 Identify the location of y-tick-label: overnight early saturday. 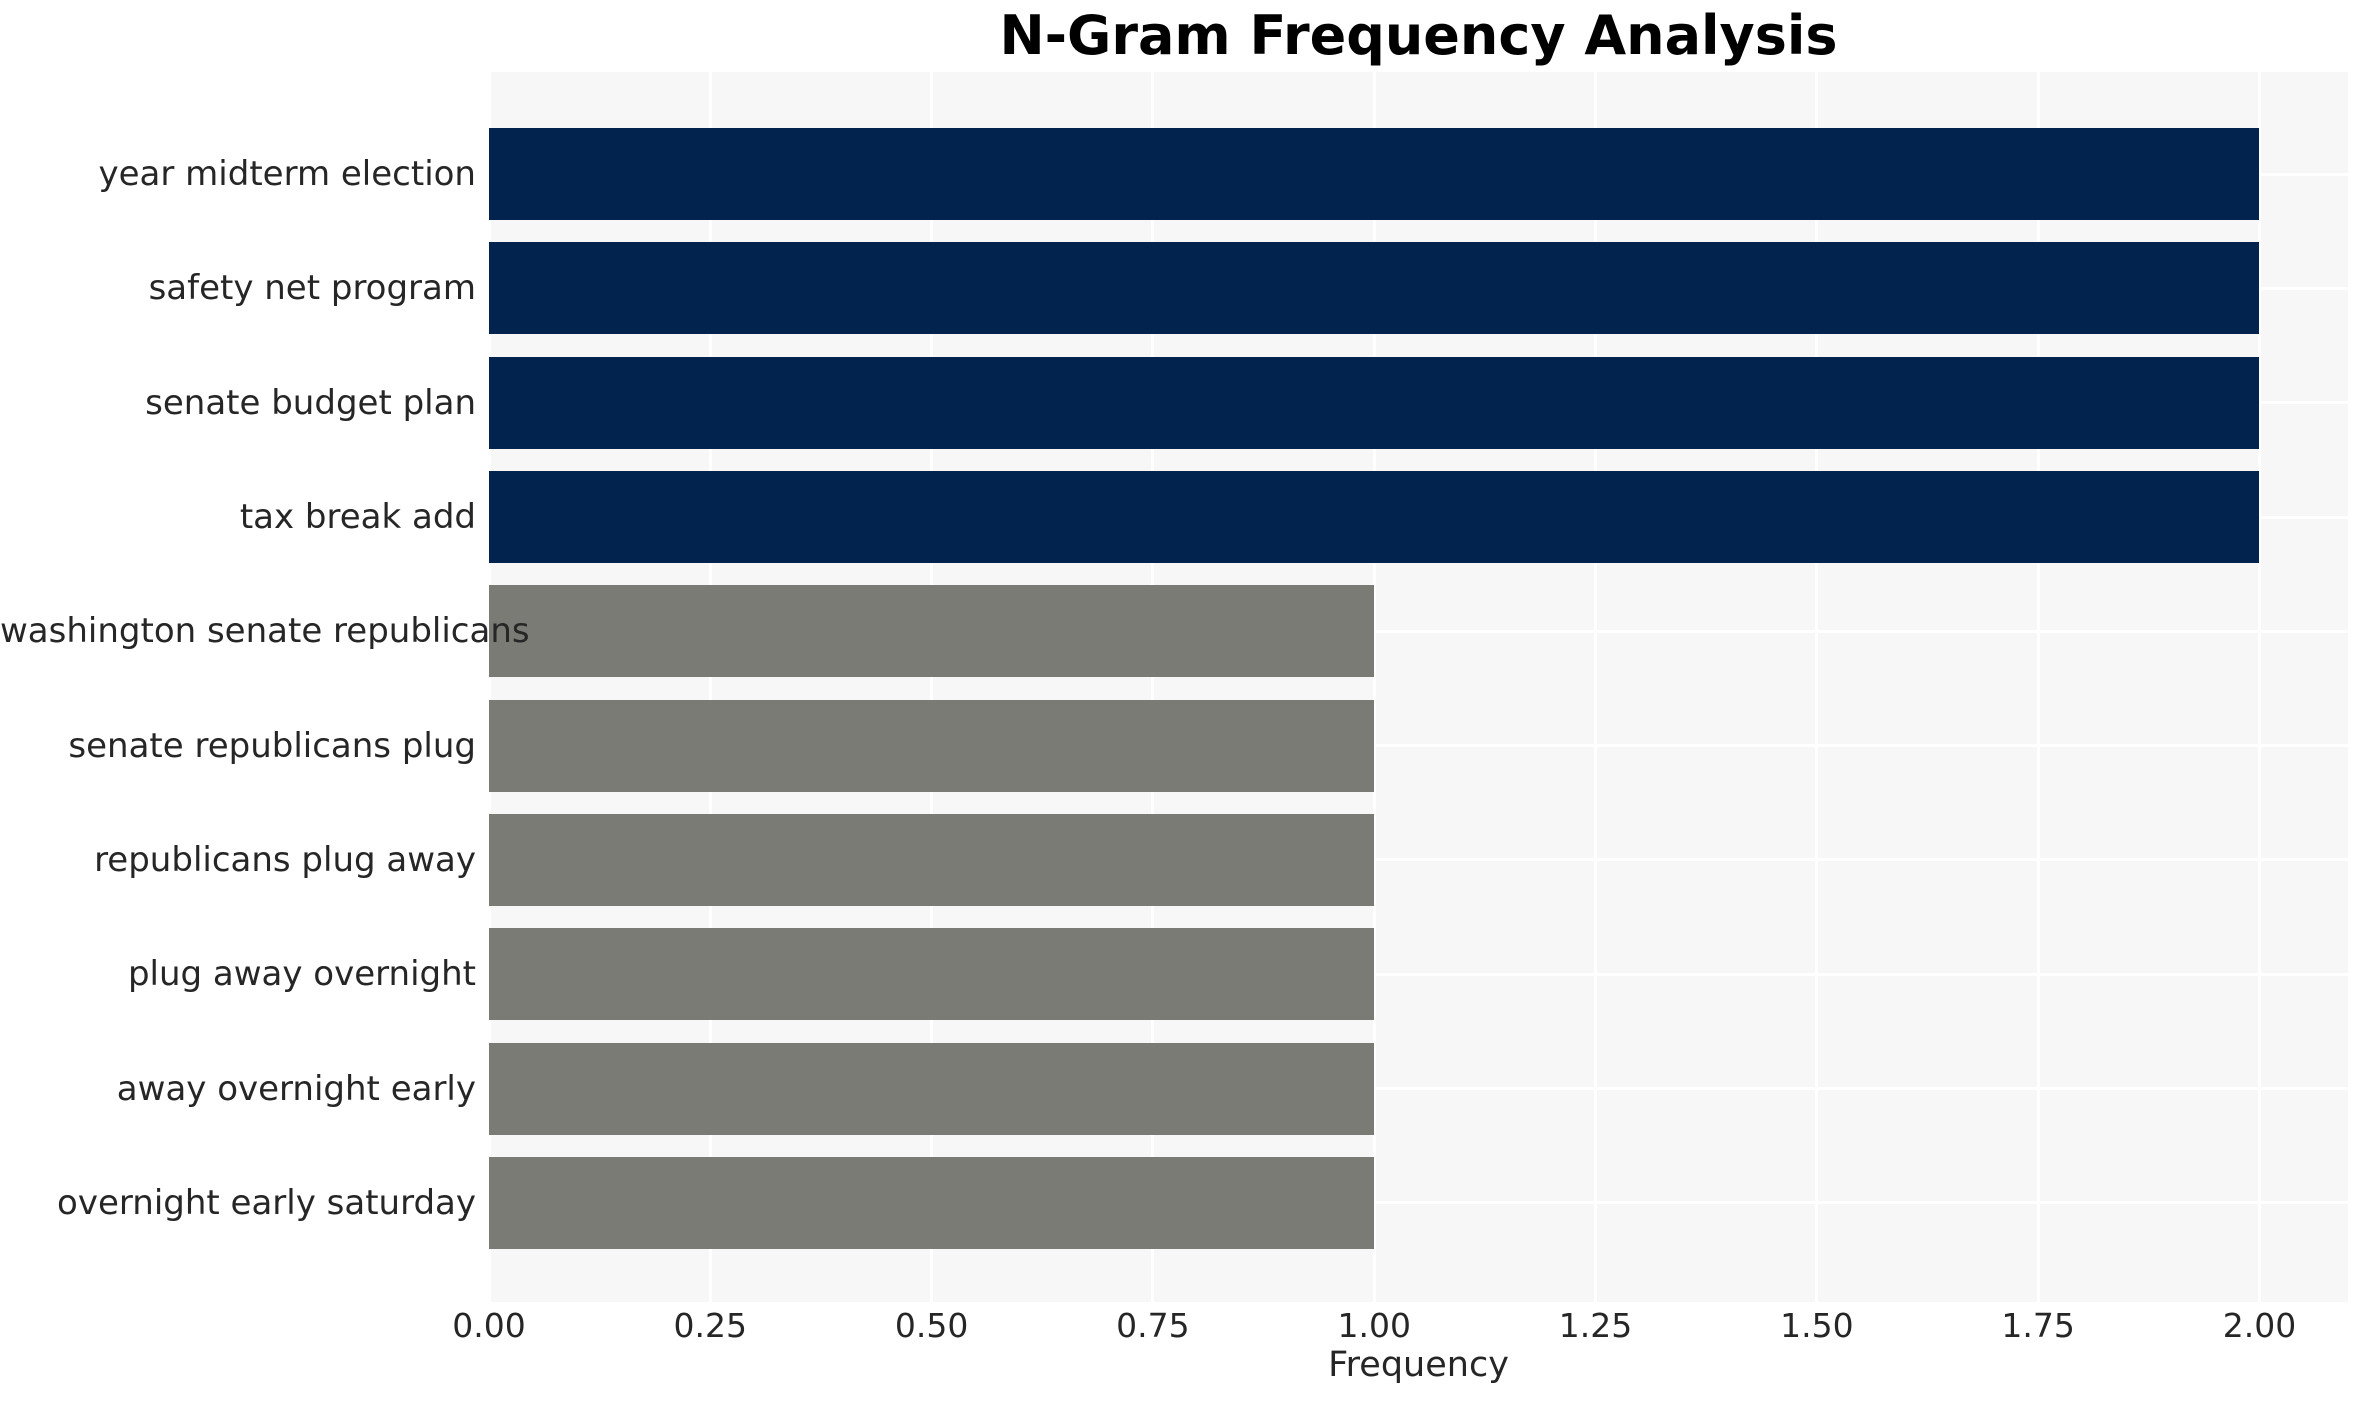
(266, 1202).